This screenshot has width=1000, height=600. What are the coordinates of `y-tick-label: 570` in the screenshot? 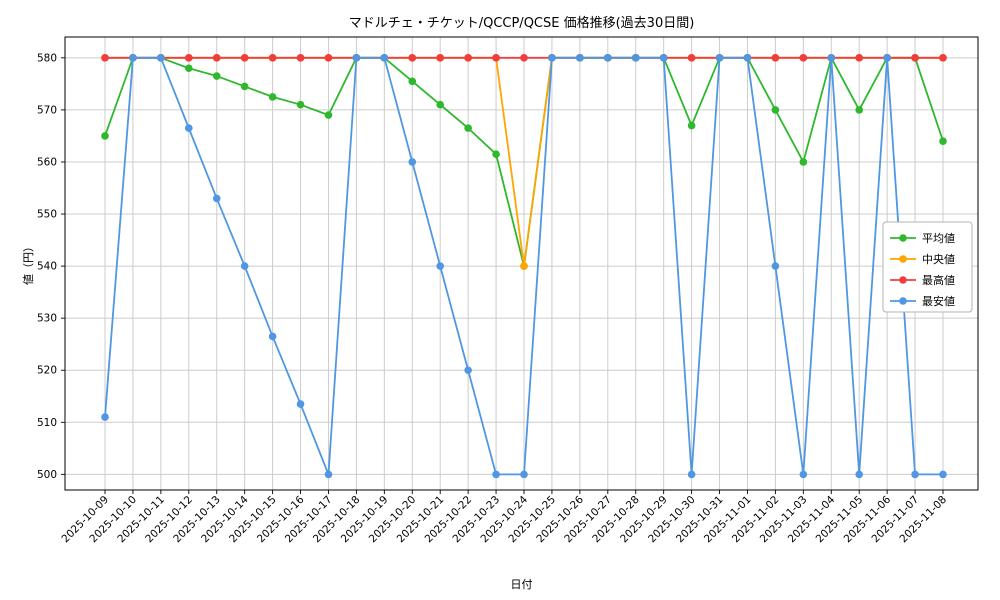 It's located at (47, 110).